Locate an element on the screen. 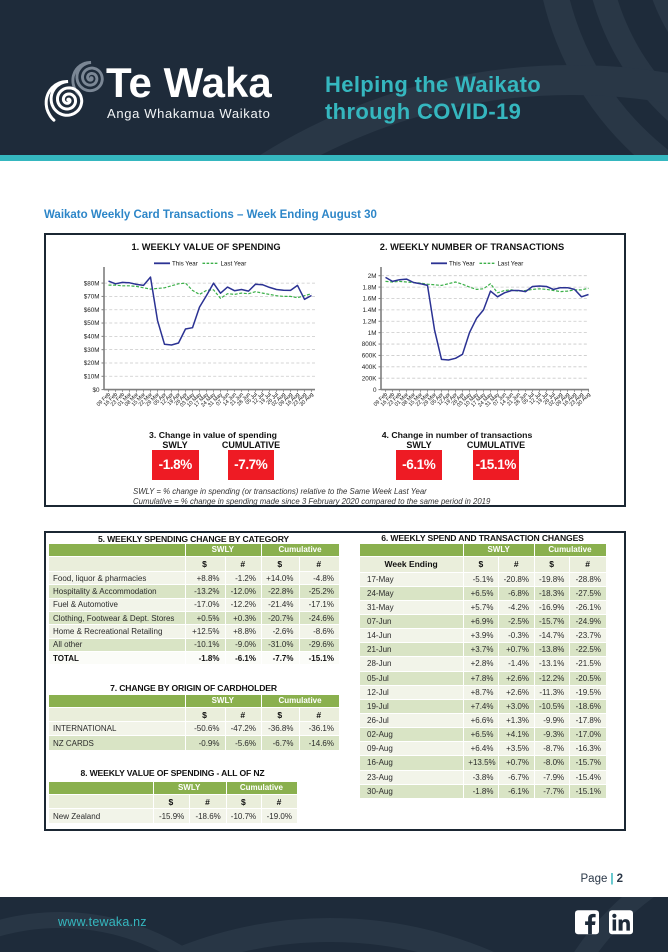  row-value-cell: -15.4% is located at coordinates (588, 777).